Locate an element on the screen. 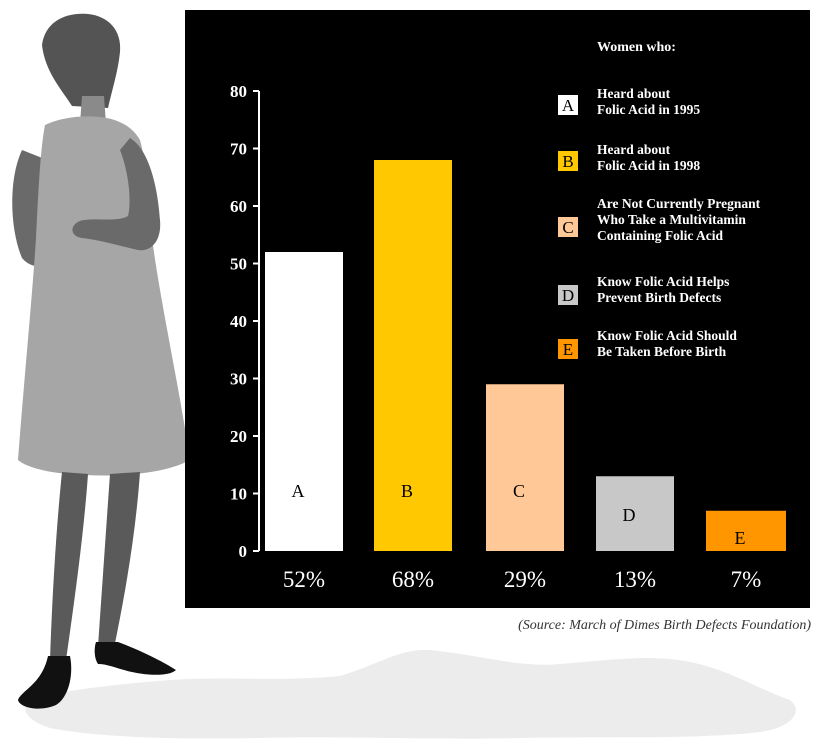 This screenshot has width=817, height=748. bar-letter-label: B is located at coordinates (407, 491).